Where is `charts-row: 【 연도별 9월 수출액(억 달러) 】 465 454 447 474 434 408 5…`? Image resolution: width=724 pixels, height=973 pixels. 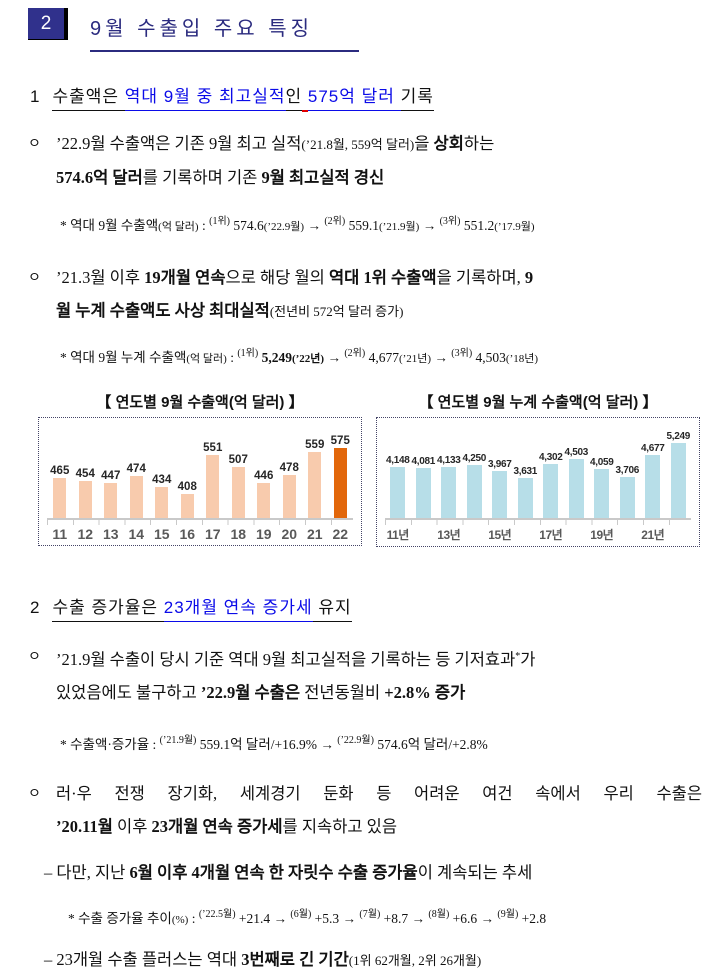 charts-row: 【 연도별 9월 수출액(억 달러) 】 465 454 447 474 434 408 5… is located at coordinates (370, 469).